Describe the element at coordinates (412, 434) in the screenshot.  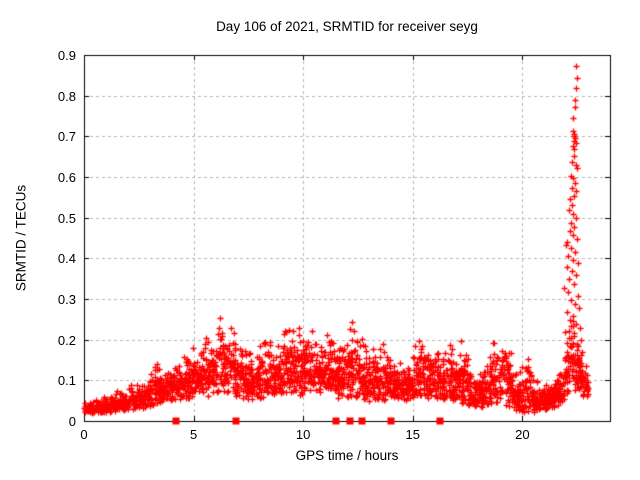
I see `x-tick-label: 15` at that location.